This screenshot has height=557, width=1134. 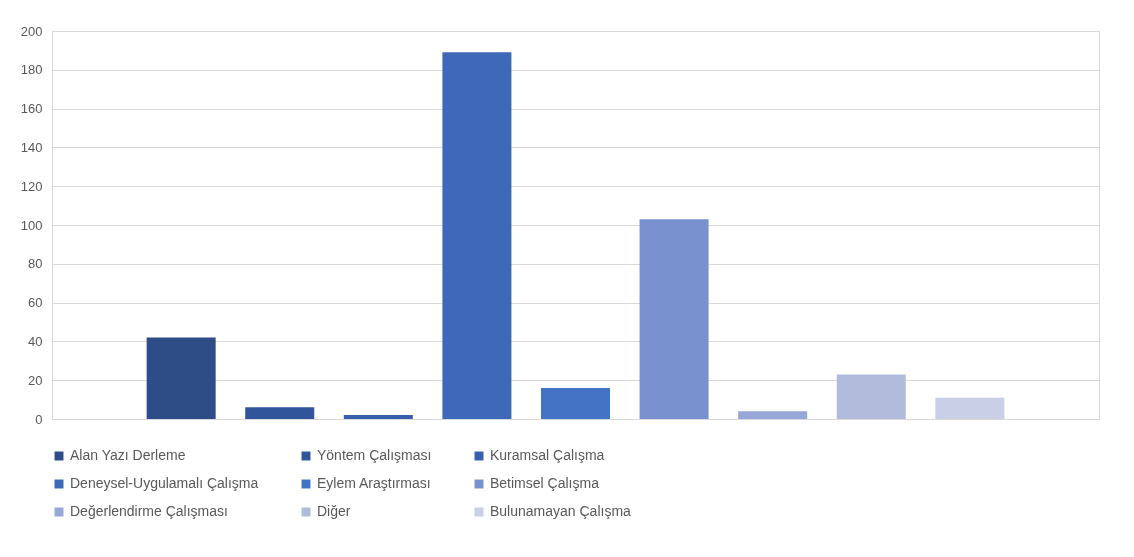 I want to click on y-tick-label: 200, so click(x=31, y=31).